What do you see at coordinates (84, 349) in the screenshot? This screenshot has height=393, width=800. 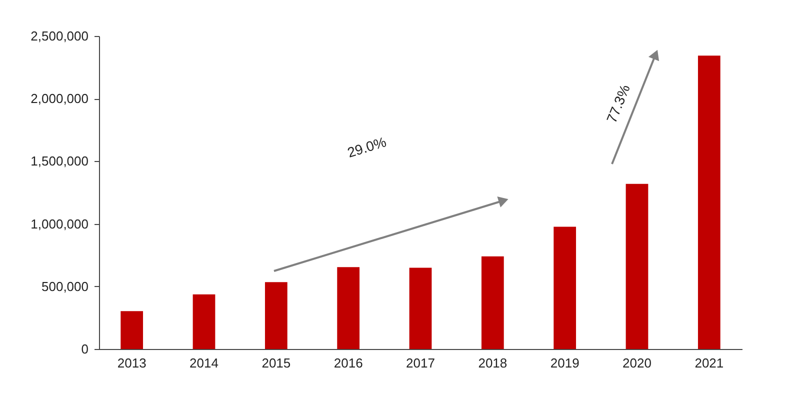 I see `y-tick-label: 0` at bounding box center [84, 349].